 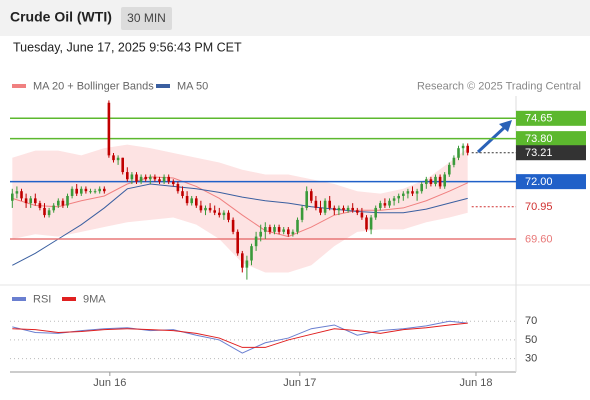 What do you see at coordinates (505, 126) in the screenshot?
I see `forecast-arrow-head` at bounding box center [505, 126].